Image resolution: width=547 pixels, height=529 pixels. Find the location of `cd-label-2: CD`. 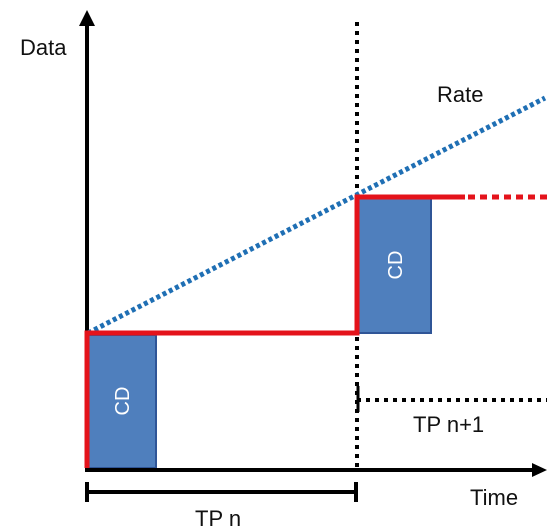

cd-label-2: CD is located at coordinates (396, 265).